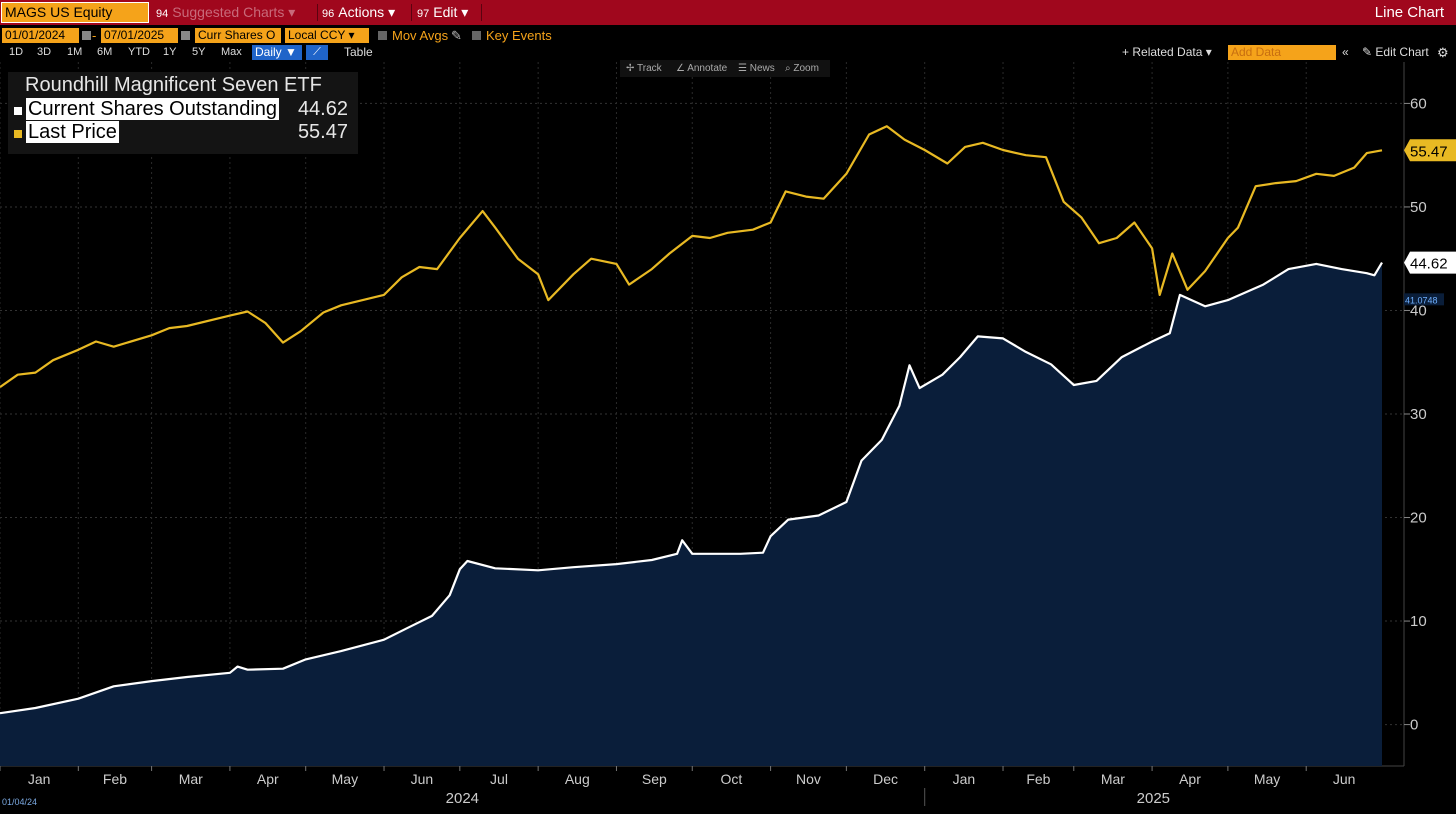  Describe the element at coordinates (199, 52) in the screenshot. I see `range-5y: 5Y` at that location.